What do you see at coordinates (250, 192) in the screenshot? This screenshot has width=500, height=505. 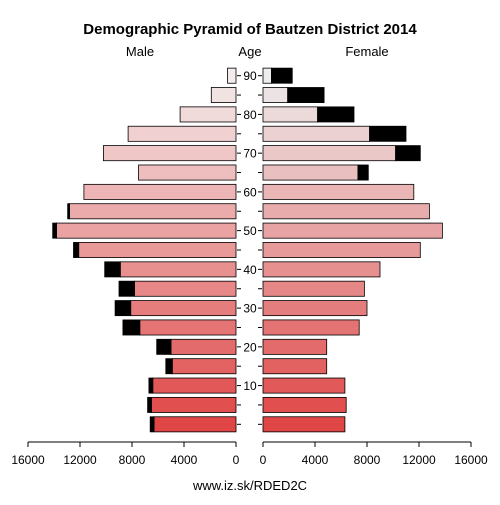 I see `age-tick-label: 60` at bounding box center [250, 192].